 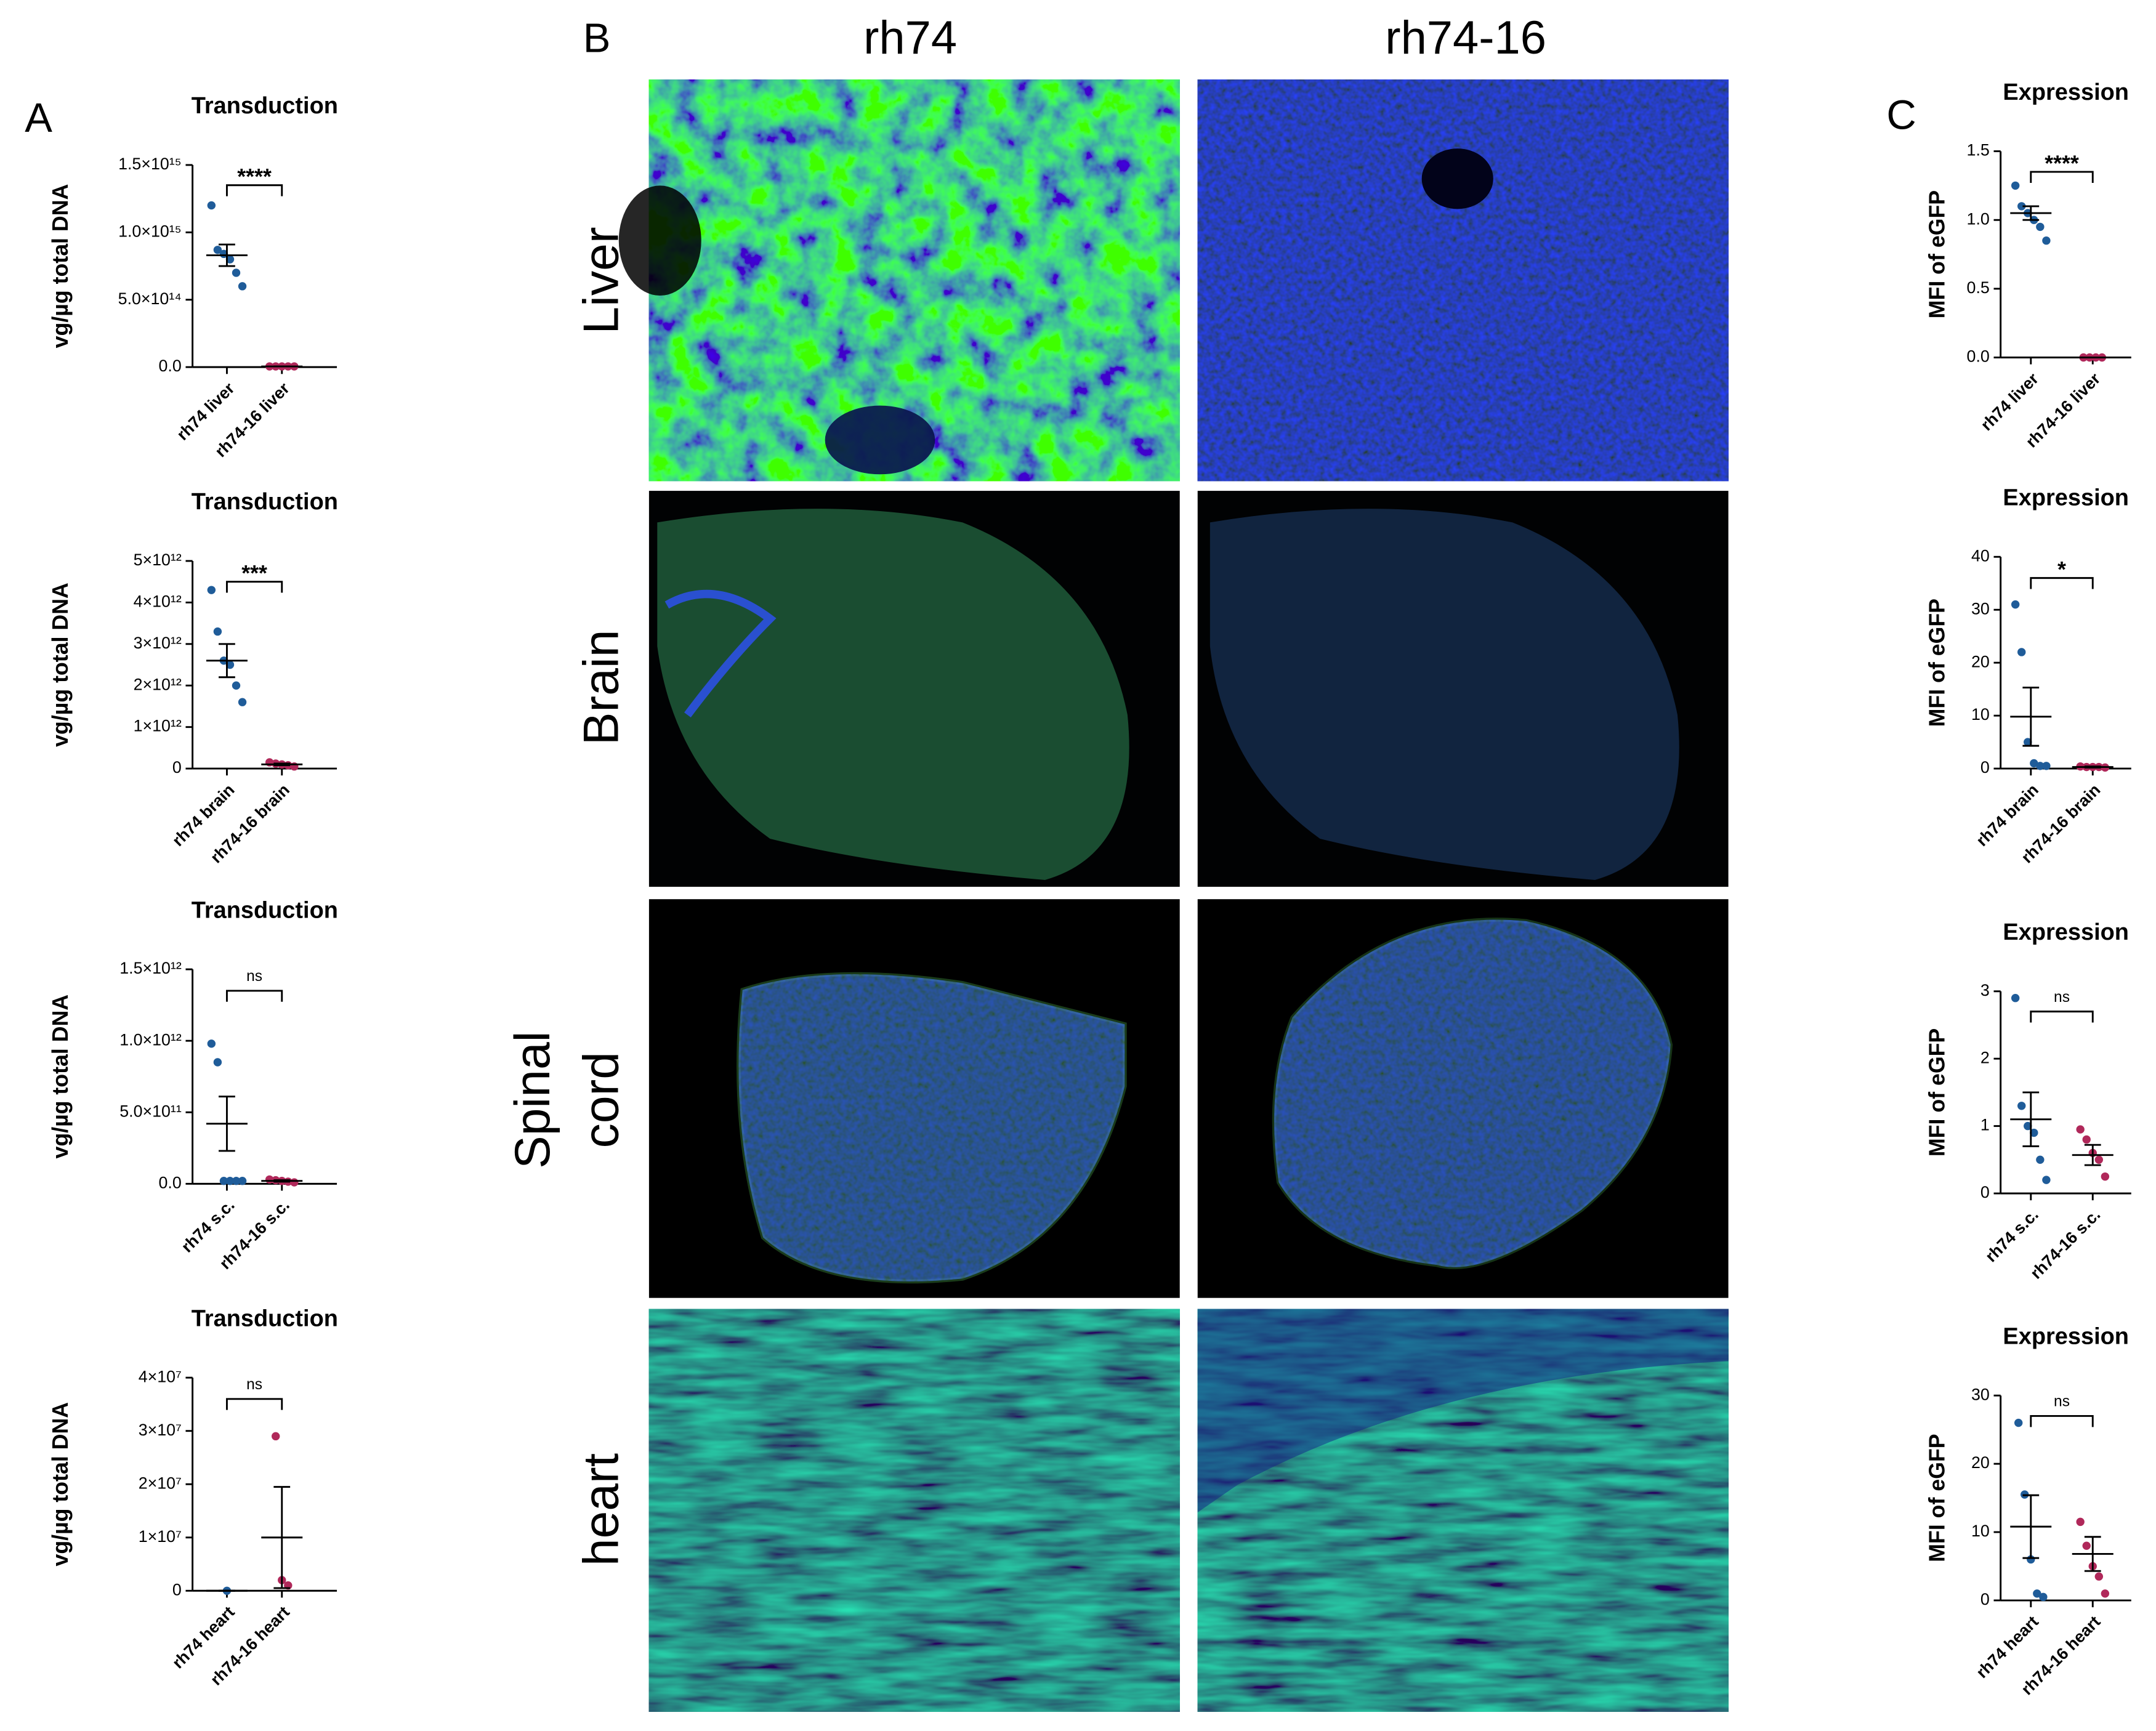 What do you see at coordinates (2061, 569) in the screenshot?
I see `significance-label: *` at bounding box center [2061, 569].